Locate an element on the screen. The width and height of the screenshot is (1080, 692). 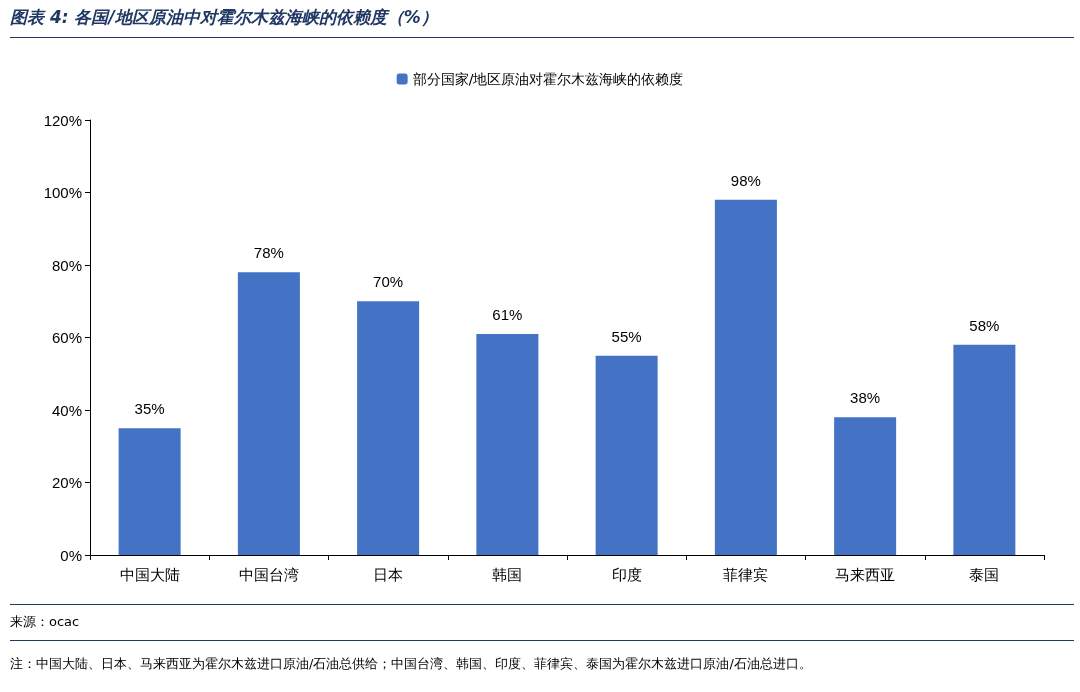
source-note: 来源：ocac is located at coordinates (542, 617).